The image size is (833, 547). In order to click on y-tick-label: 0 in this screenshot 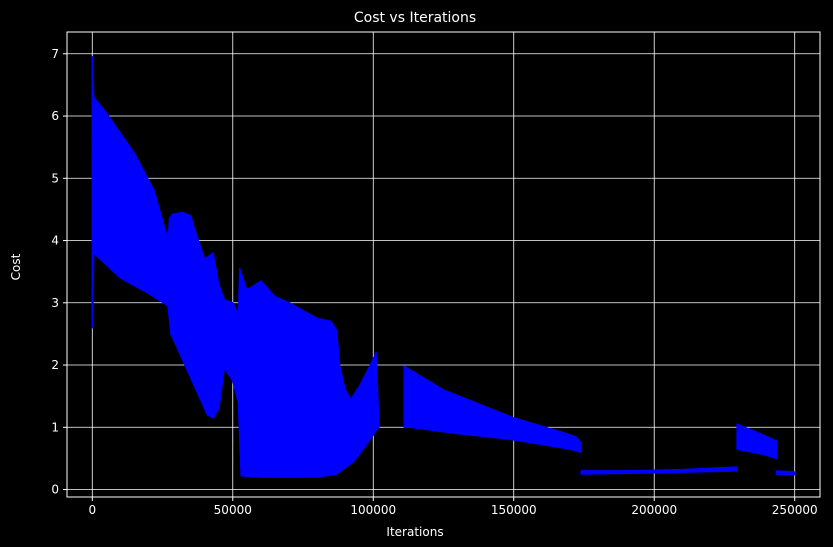, I will do `click(55, 490)`.